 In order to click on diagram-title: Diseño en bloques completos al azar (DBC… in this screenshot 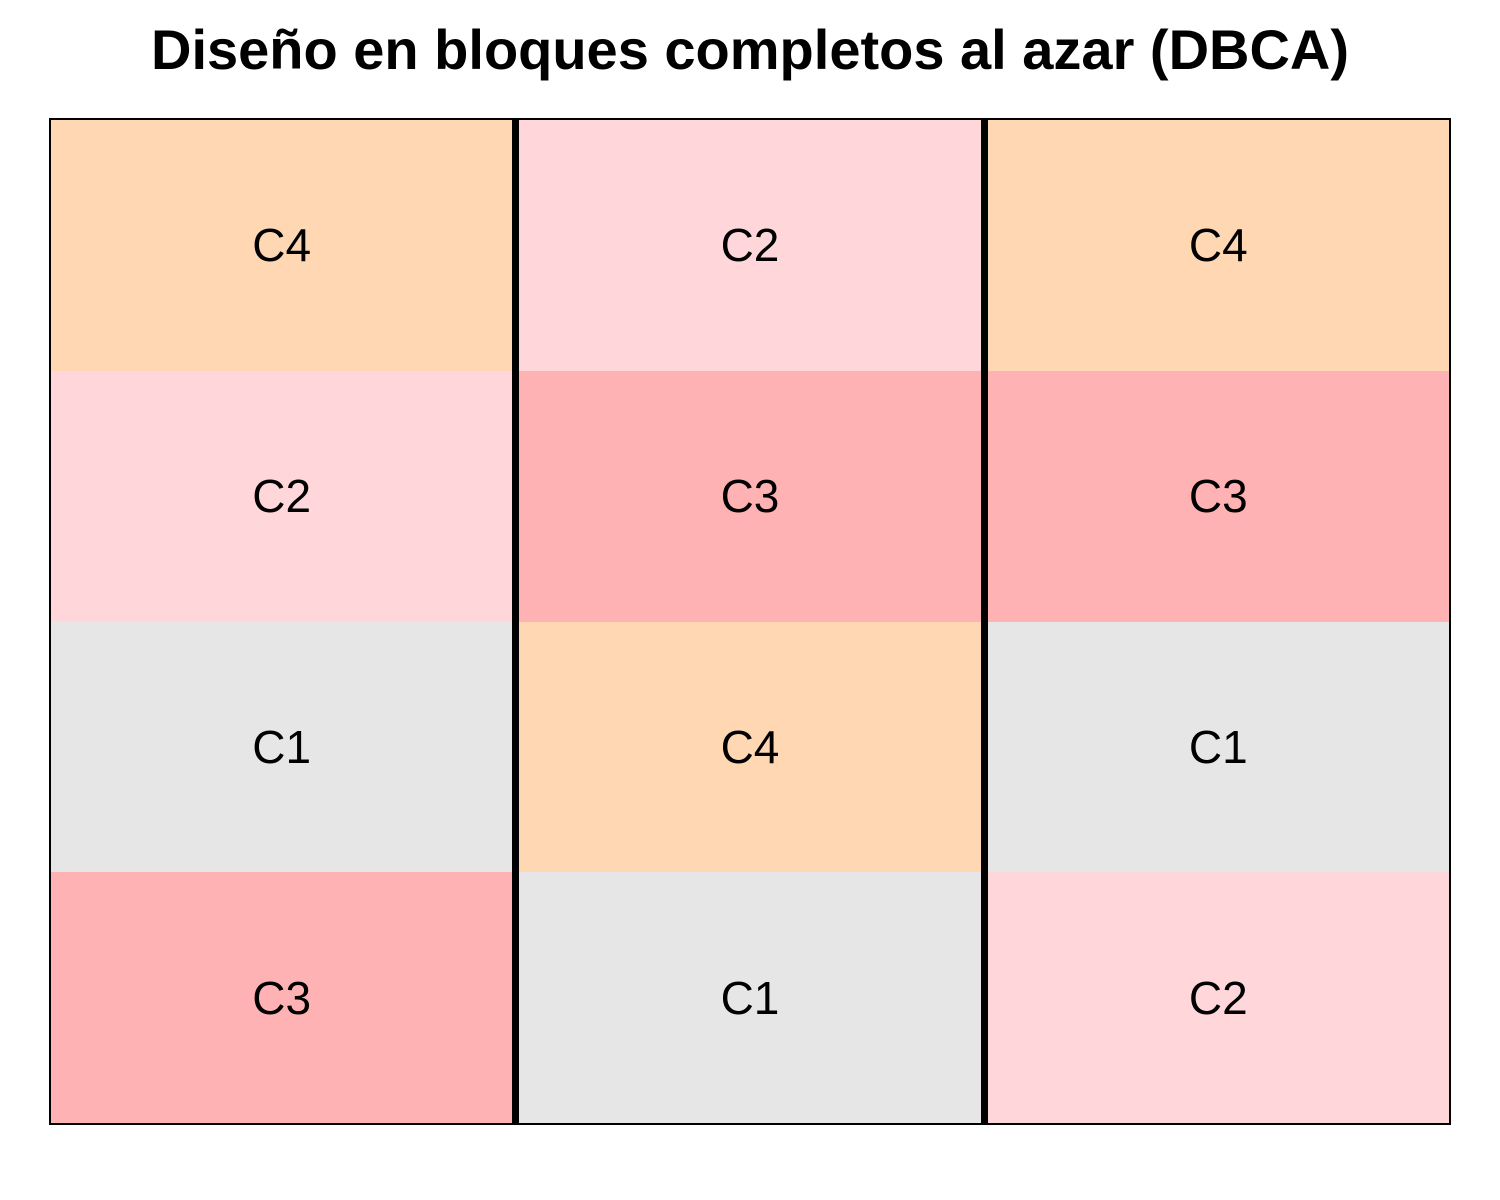, I will do `click(750, 49)`.